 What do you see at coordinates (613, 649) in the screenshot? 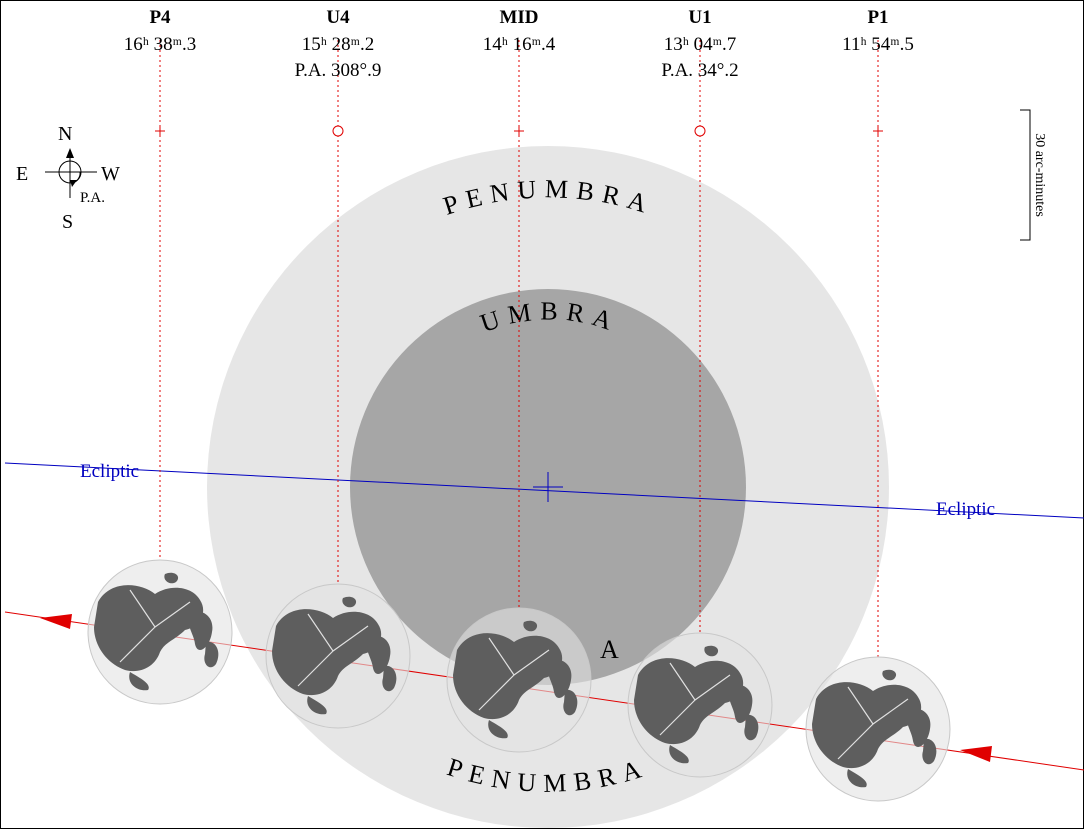
I see `umbra-label: A` at bounding box center [613, 649].